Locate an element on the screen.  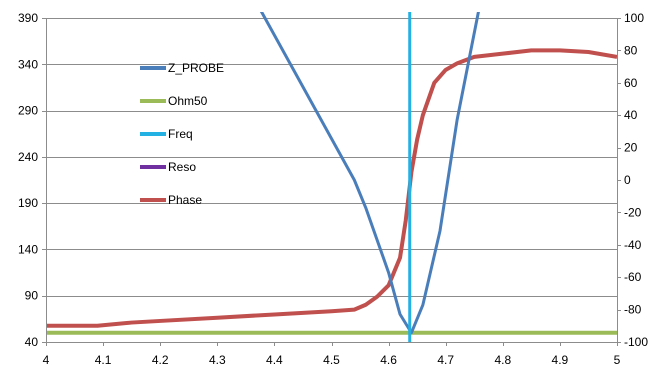
y2-tick-label: -20 is located at coordinates (633, 212).